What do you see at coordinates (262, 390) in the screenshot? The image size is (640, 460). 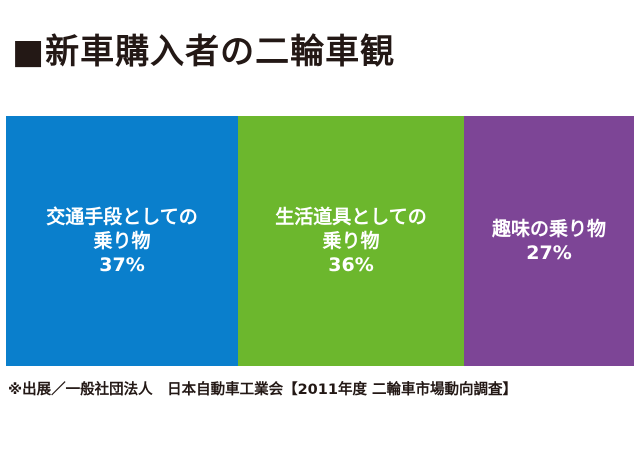 I see `source-note: ※出展／一般社団法人 日本自動車工業会【2011年度 二輪車市場動向調査】` at bounding box center [262, 390].